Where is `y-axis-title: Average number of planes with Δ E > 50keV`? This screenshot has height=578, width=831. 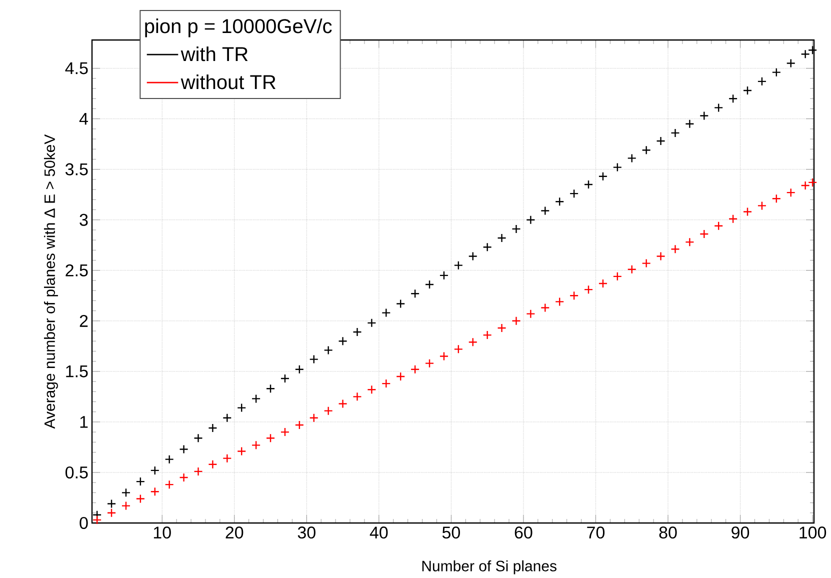 y-axis-title: Average number of planes with Δ E > 50keV is located at coordinates (51, 281).